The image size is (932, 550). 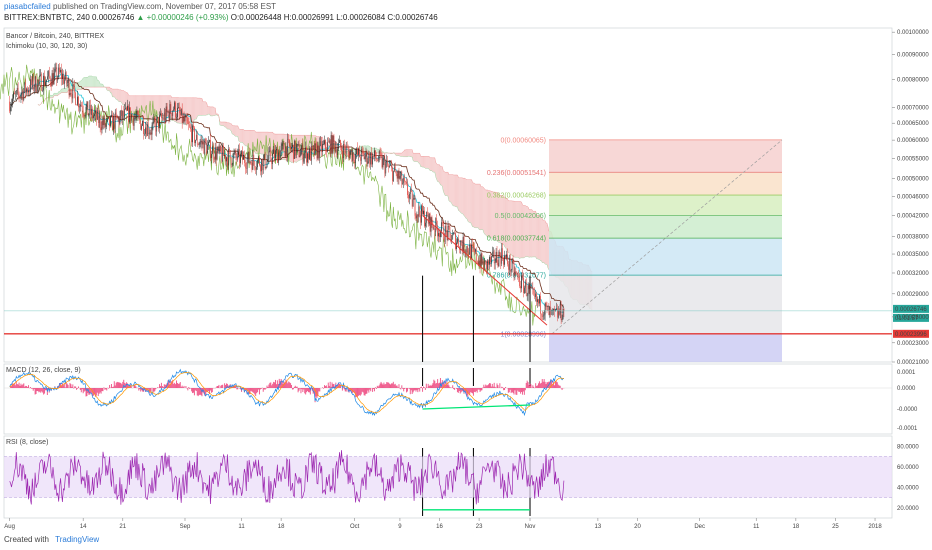 I want to click on tradingview-logo-text: TradingView, so click(x=77, y=539).